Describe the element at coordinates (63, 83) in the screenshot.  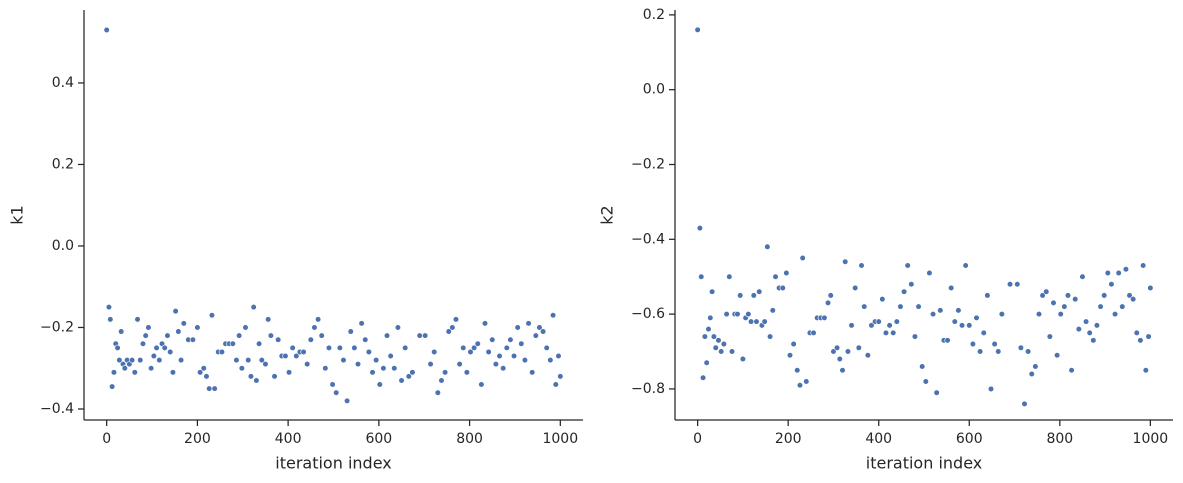
I see `y-tick-label: 0.4` at that location.